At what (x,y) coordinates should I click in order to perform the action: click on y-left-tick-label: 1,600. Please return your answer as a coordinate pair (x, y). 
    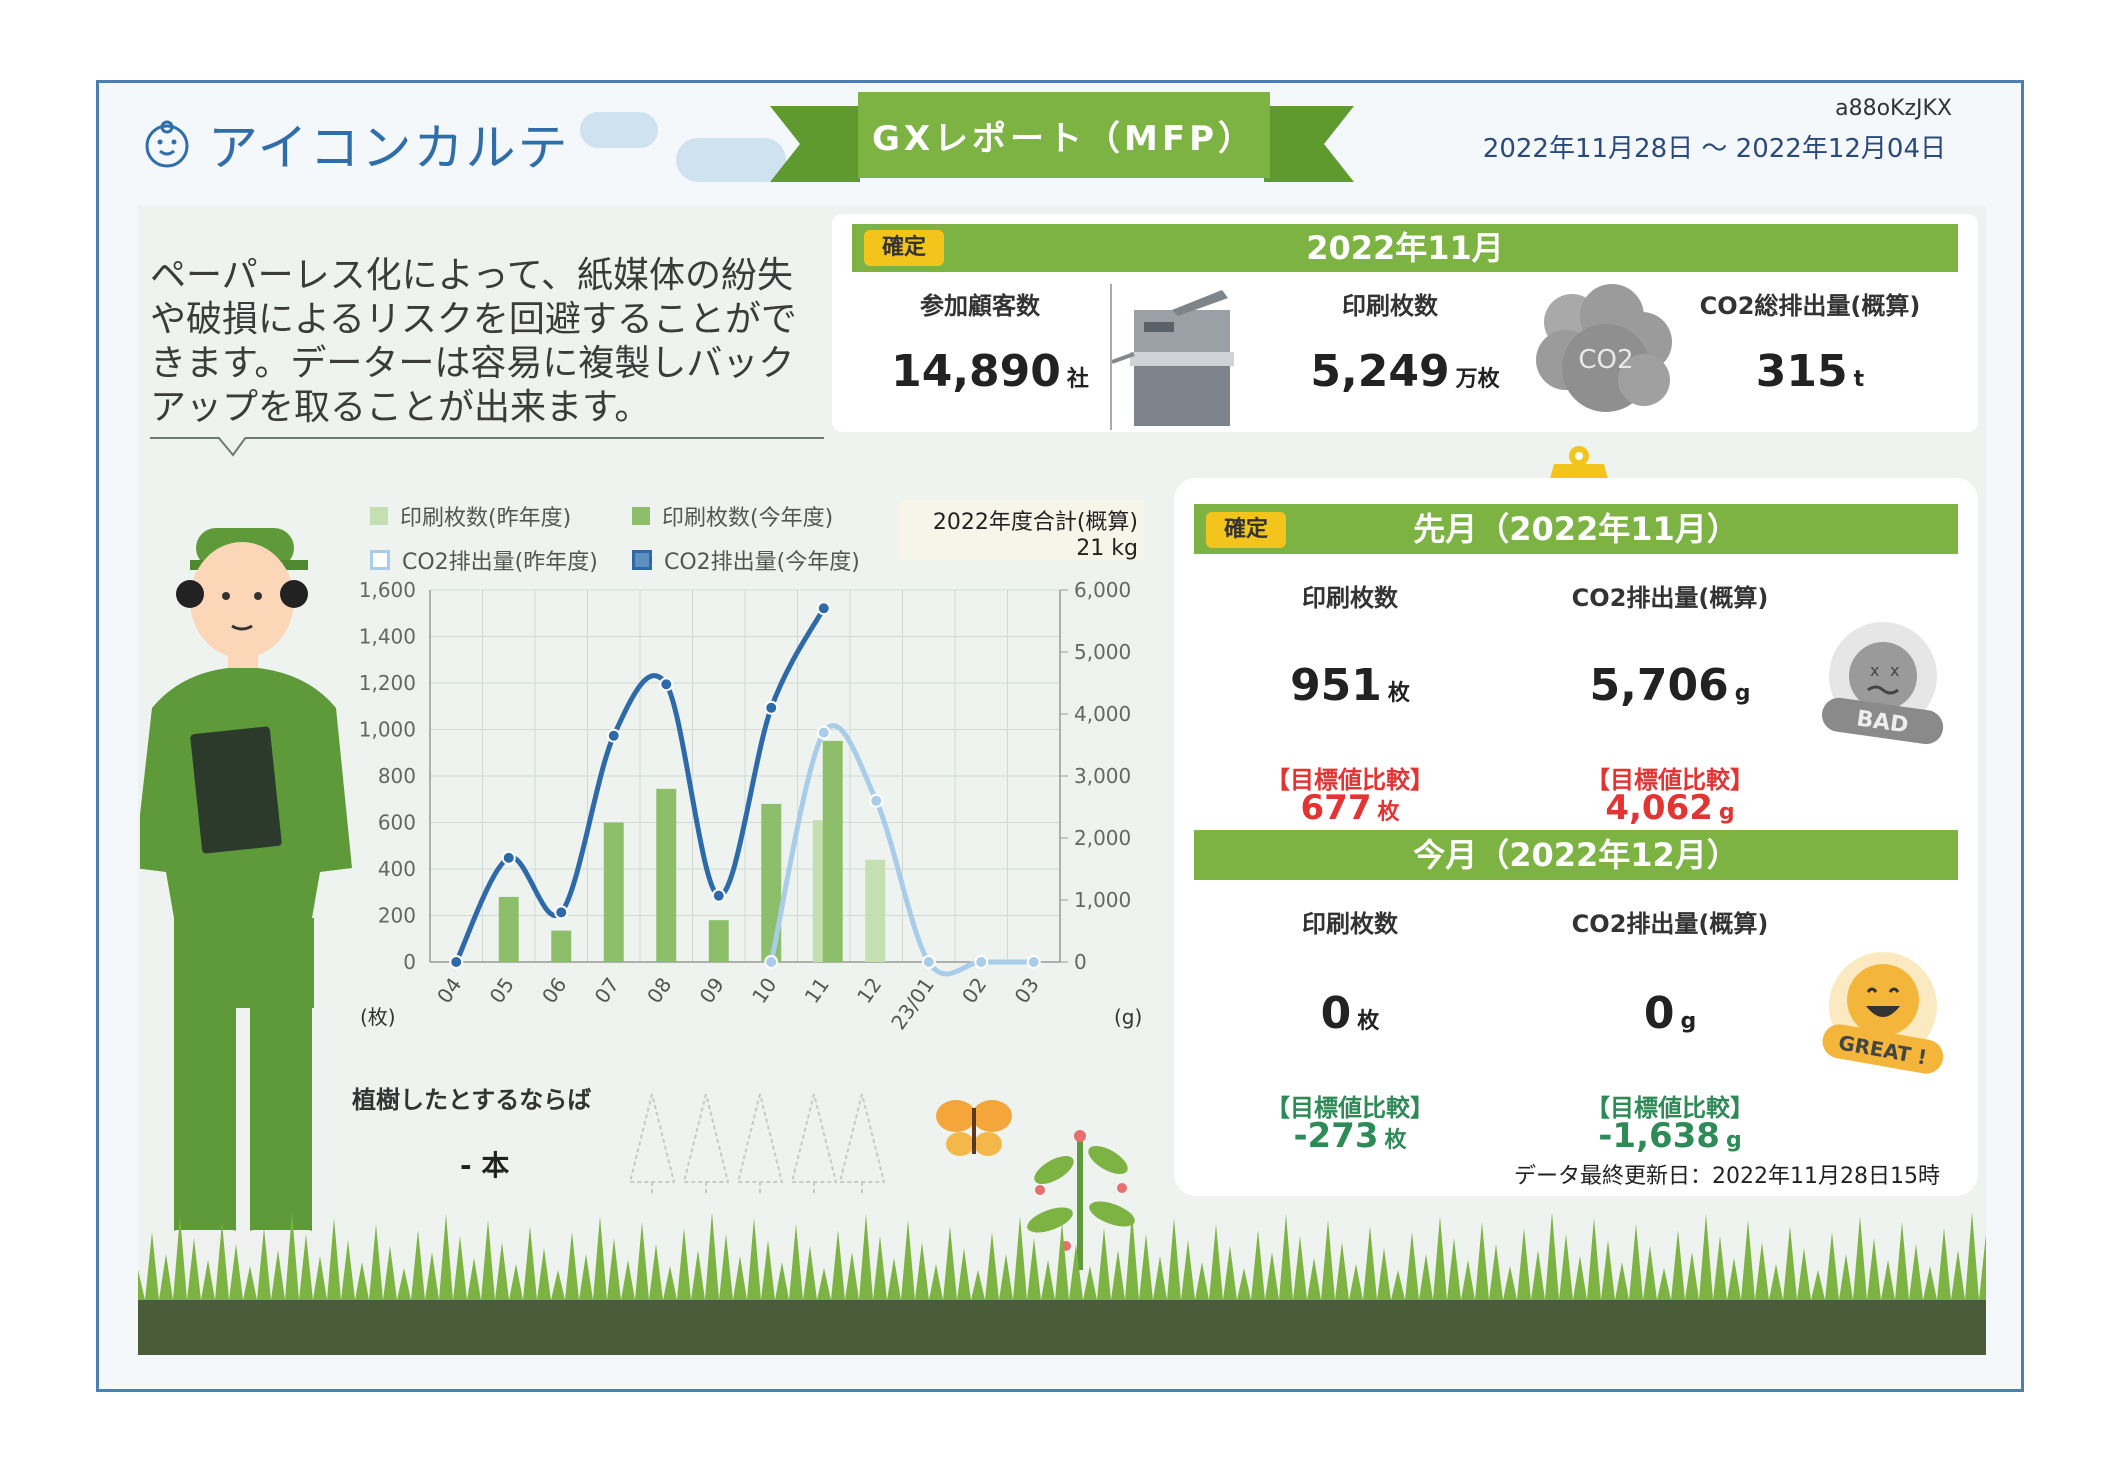
    Looking at the image, I should click on (387, 590).